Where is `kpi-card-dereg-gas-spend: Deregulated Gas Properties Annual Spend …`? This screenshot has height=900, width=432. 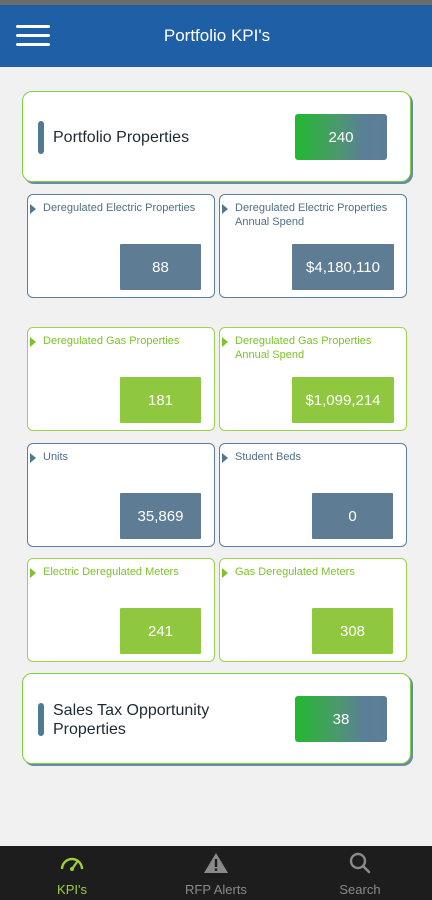
kpi-card-dereg-gas-spend: Deregulated Gas Properties Annual Spend … is located at coordinates (313, 379).